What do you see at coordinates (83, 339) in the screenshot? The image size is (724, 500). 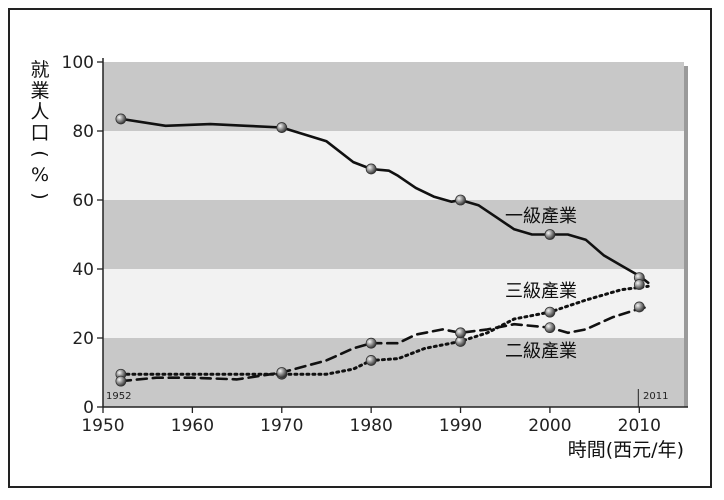 I see `y-tick-label: 20` at bounding box center [83, 339].